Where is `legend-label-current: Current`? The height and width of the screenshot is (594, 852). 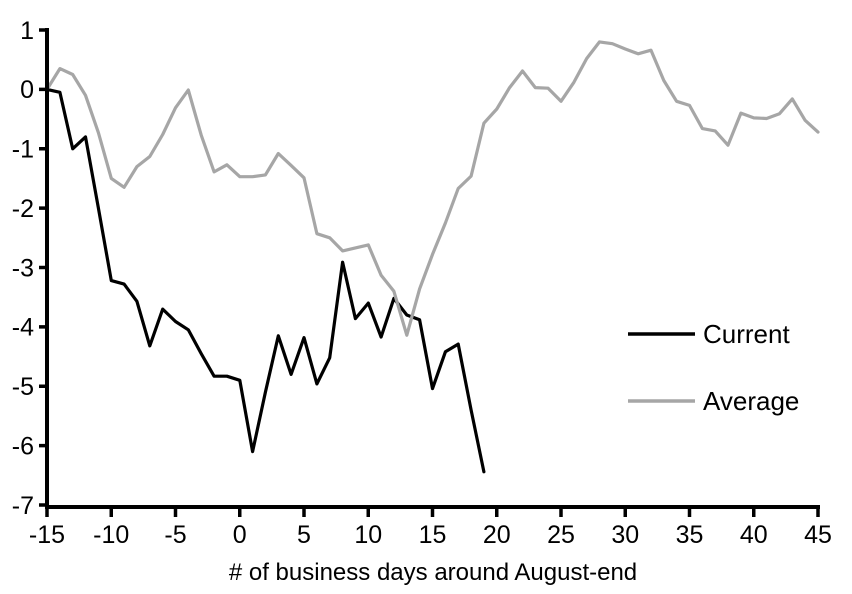 legend-label-current: Current is located at coordinates (746, 334).